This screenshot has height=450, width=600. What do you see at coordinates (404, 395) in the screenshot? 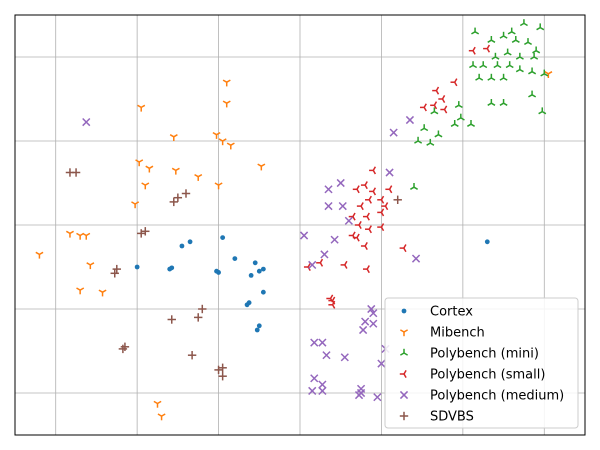
I see `legend-marker-polybench-medium` at bounding box center [404, 395].